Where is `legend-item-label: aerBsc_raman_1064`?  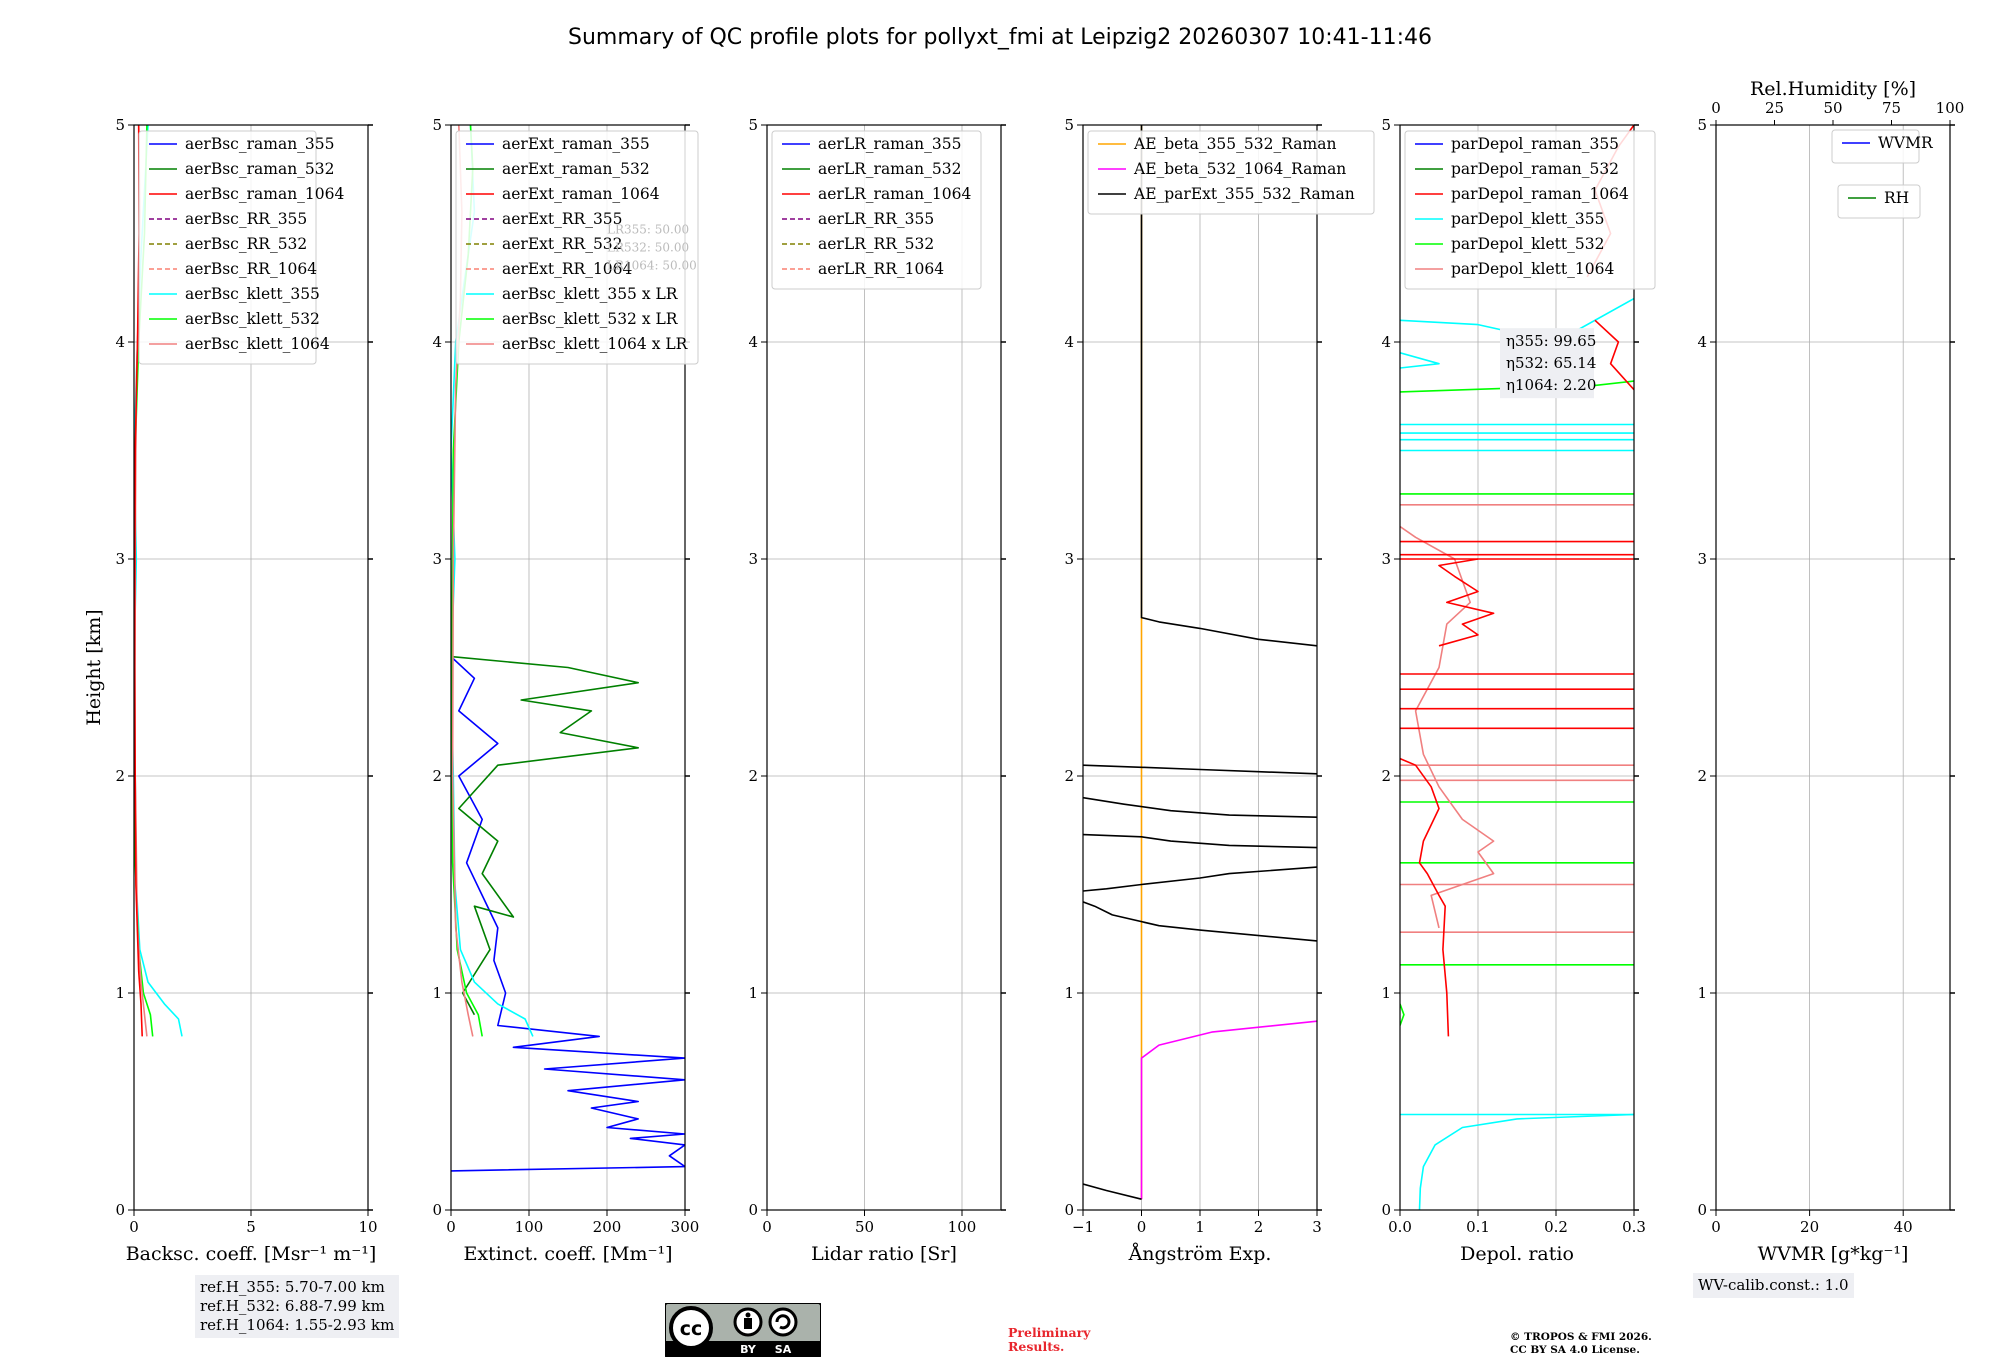 legend-item-label: aerBsc_raman_1064 is located at coordinates (265, 194).